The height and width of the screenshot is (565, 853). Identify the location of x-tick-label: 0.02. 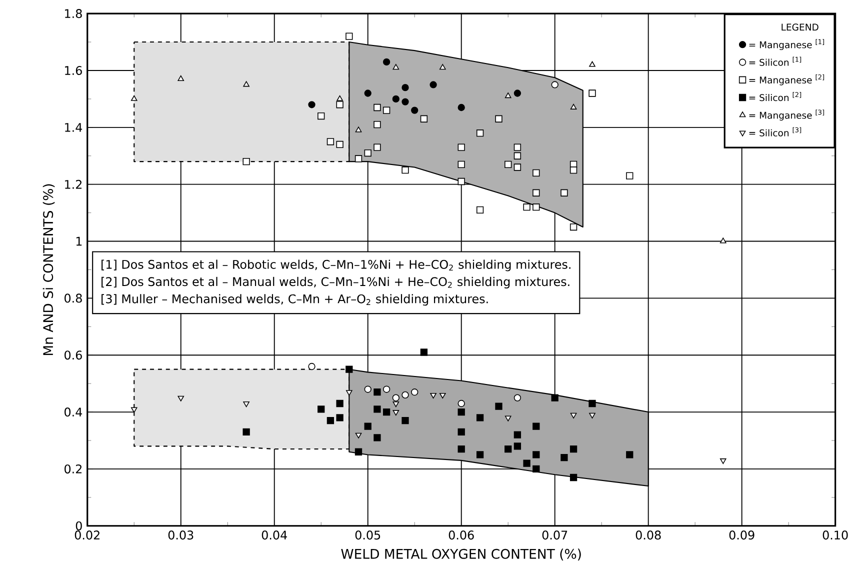
(87, 535).